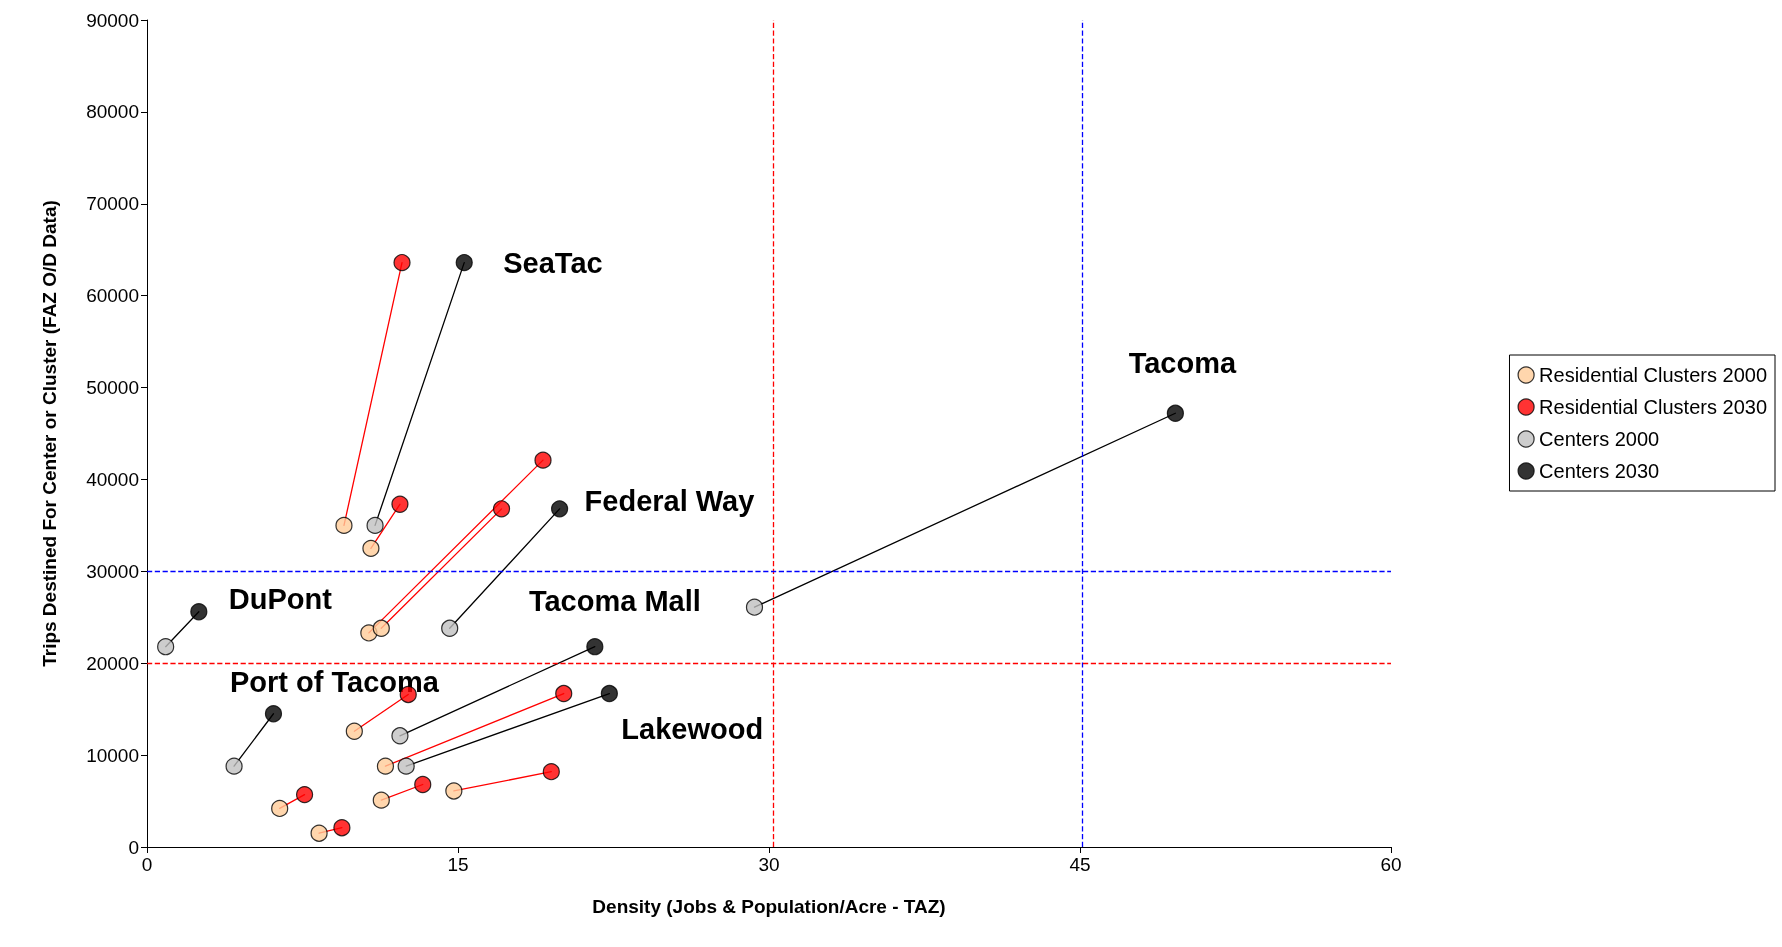 This screenshot has height=947, width=1782. What do you see at coordinates (1653, 375) in the screenshot?
I see `legend-label: Residential Clusters 2000` at bounding box center [1653, 375].